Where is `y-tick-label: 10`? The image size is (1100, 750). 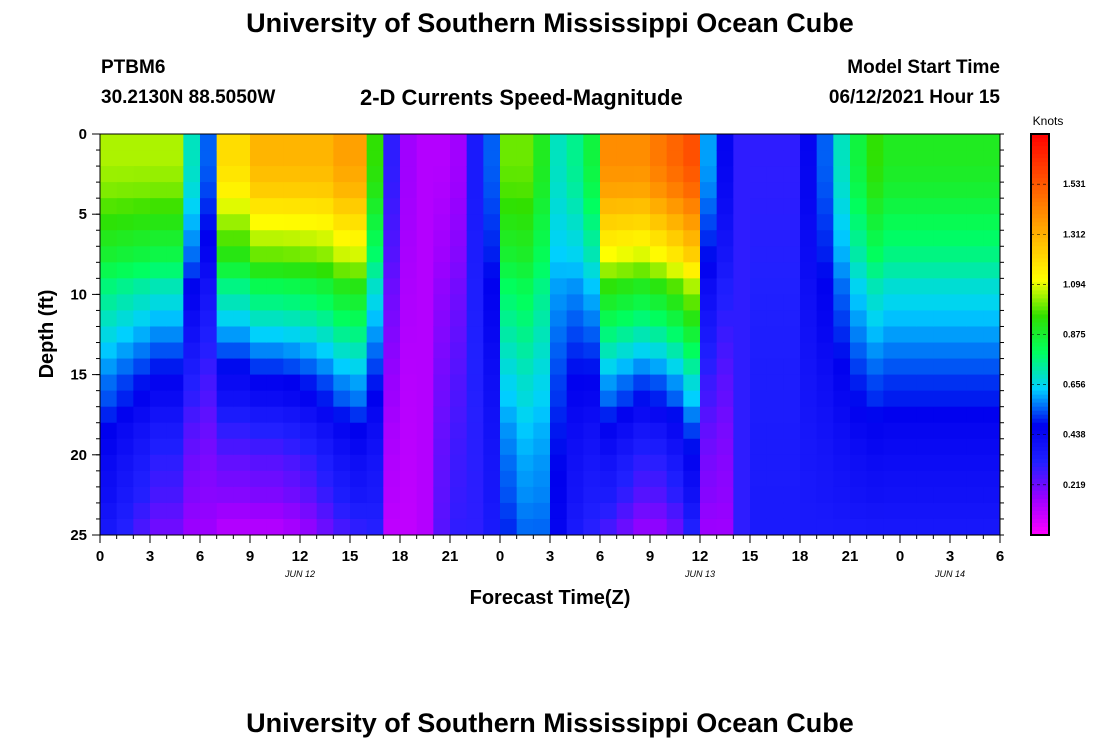 y-tick-label: 10 is located at coordinates (78, 294).